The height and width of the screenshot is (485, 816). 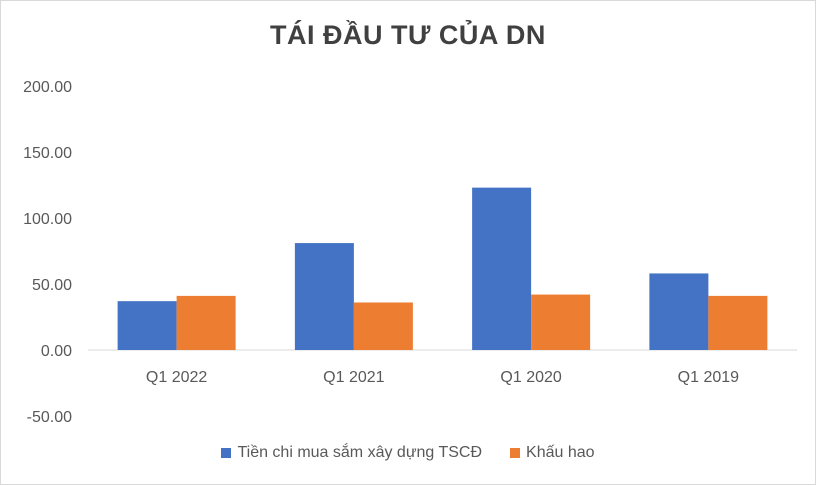 What do you see at coordinates (708, 377) in the screenshot?
I see `x-tick-label: Q1 2019` at bounding box center [708, 377].